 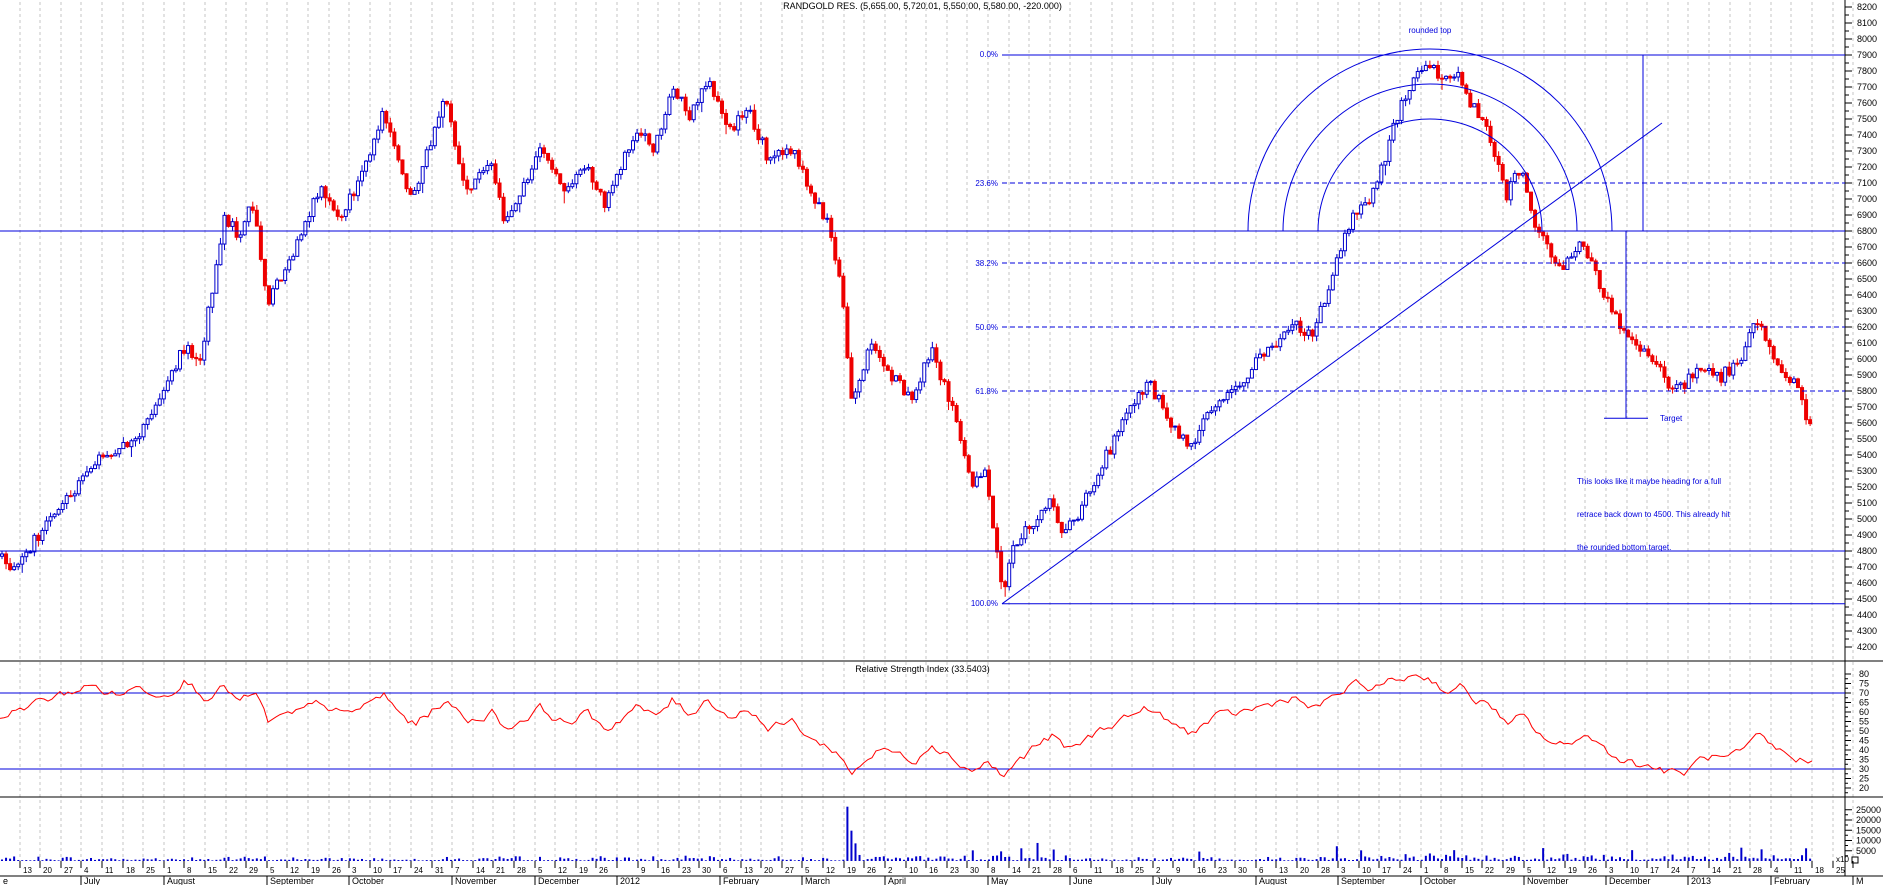 I want to click on week-label: 14, so click(x=1016, y=870).